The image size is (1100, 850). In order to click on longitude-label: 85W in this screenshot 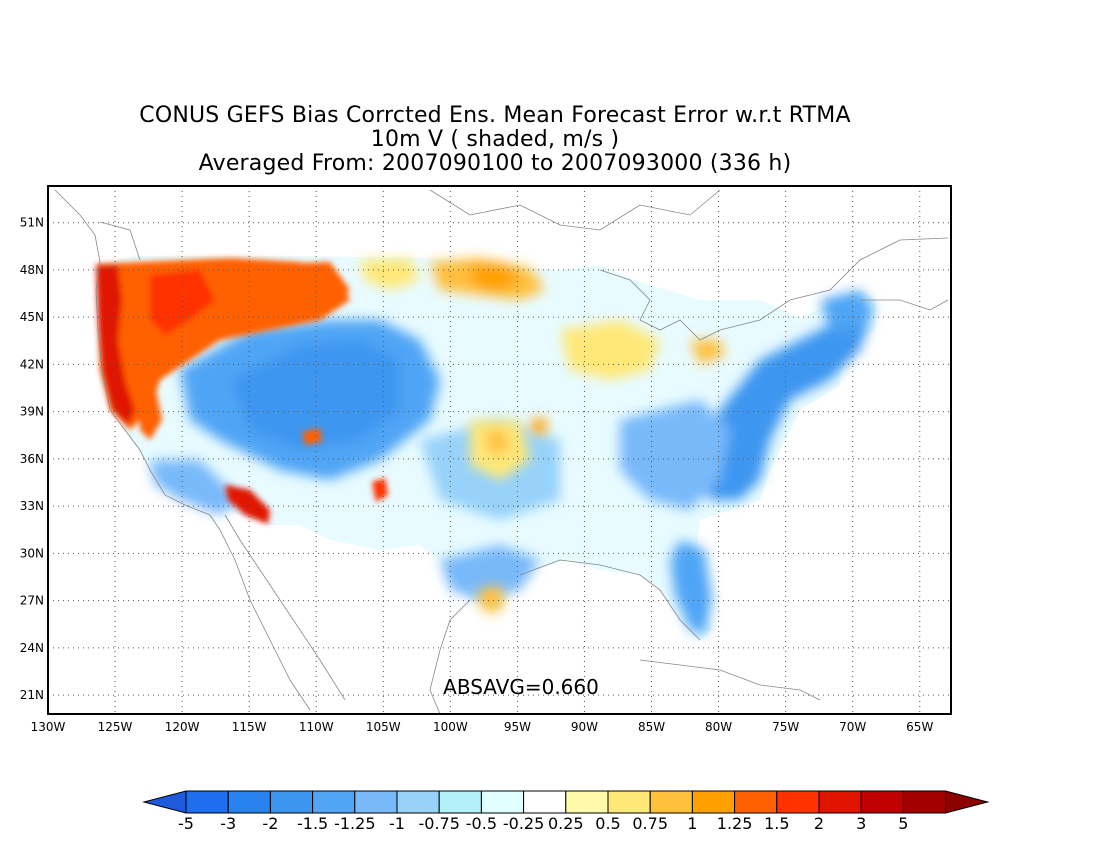, I will do `click(651, 727)`.